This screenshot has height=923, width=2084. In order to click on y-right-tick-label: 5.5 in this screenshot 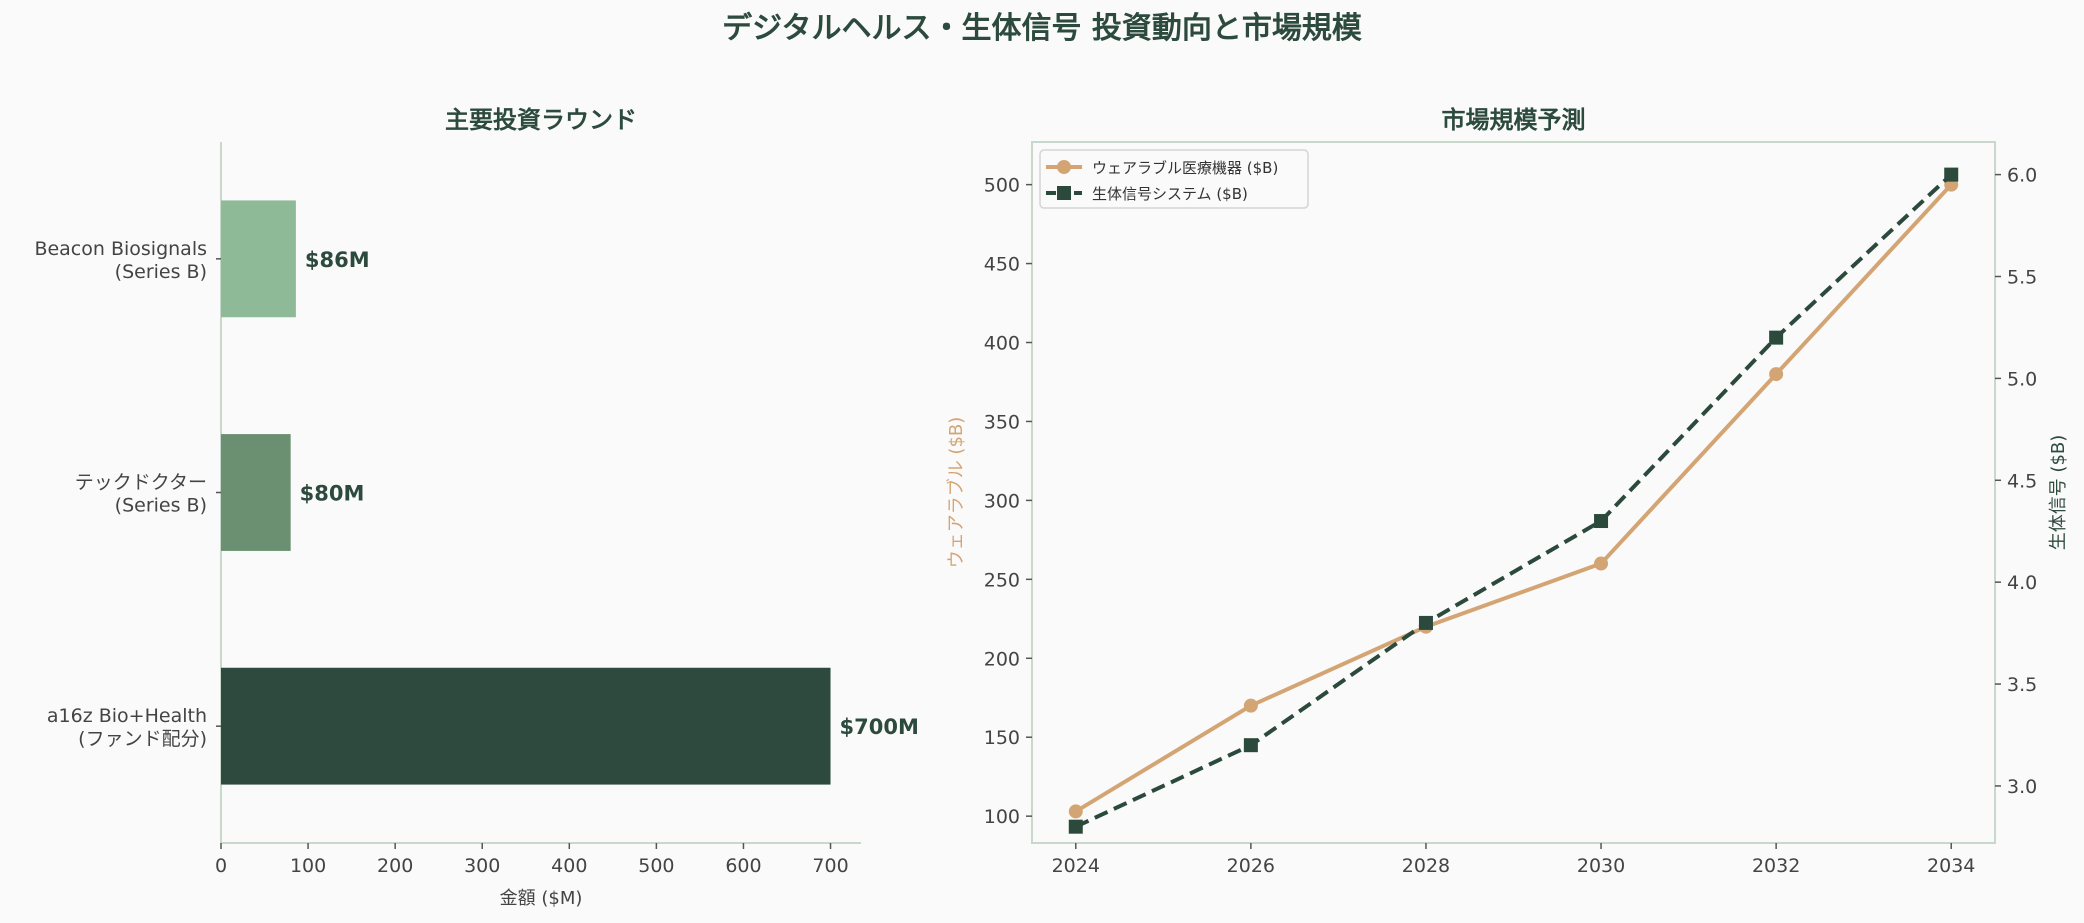, I will do `click(2022, 277)`.